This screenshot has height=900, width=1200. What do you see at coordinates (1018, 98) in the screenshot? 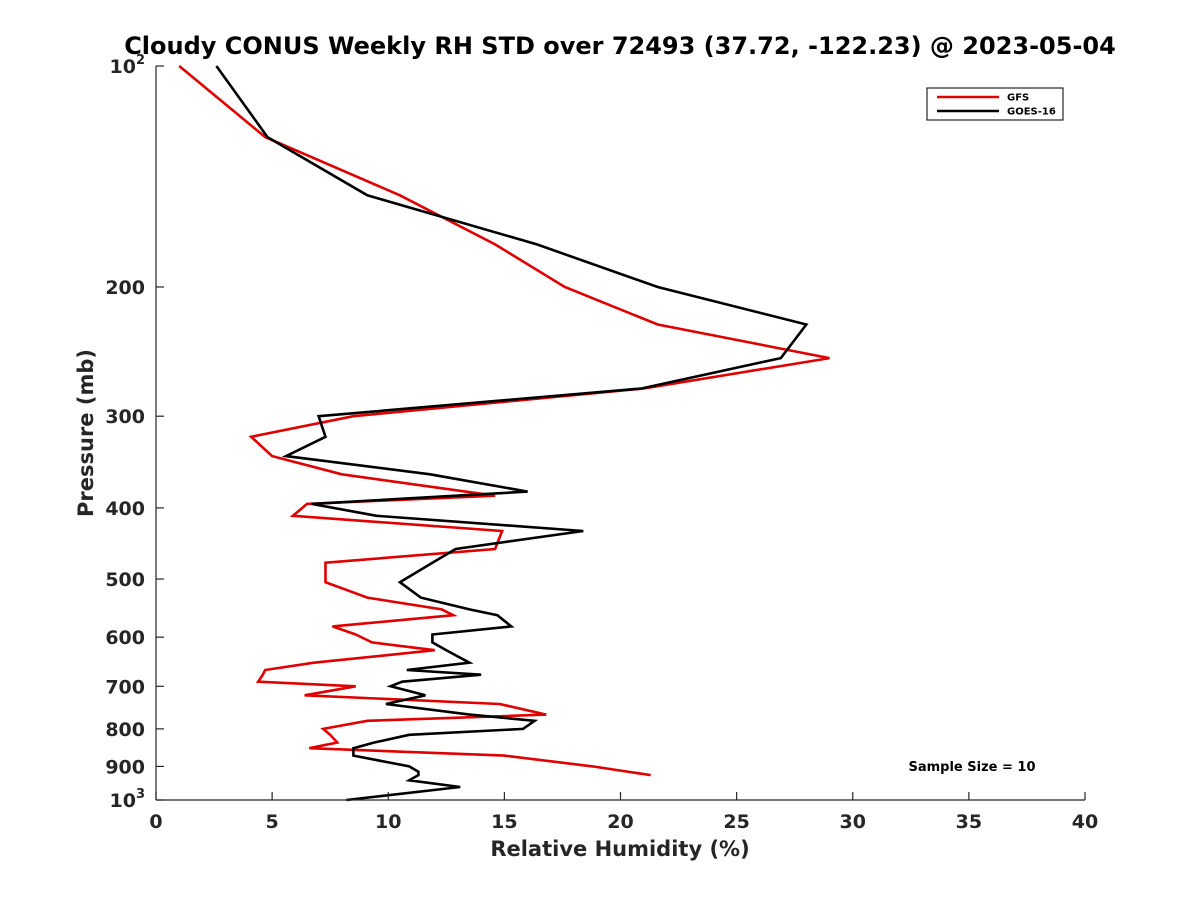
I see `legend-label-gfs: GFS` at bounding box center [1018, 98].